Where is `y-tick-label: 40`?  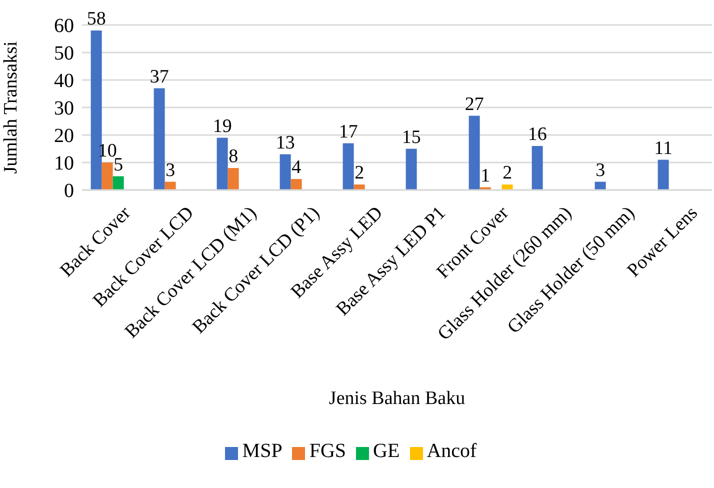 y-tick-label: 40 is located at coordinates (64, 81).